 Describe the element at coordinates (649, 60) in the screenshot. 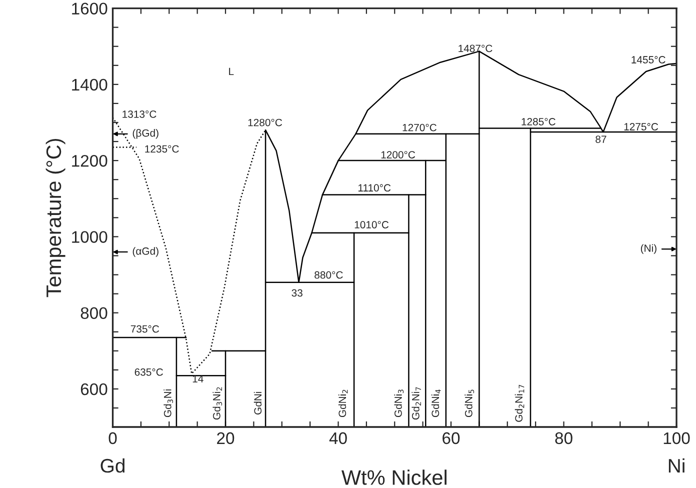

I see `annotation: 1455°C` at that location.